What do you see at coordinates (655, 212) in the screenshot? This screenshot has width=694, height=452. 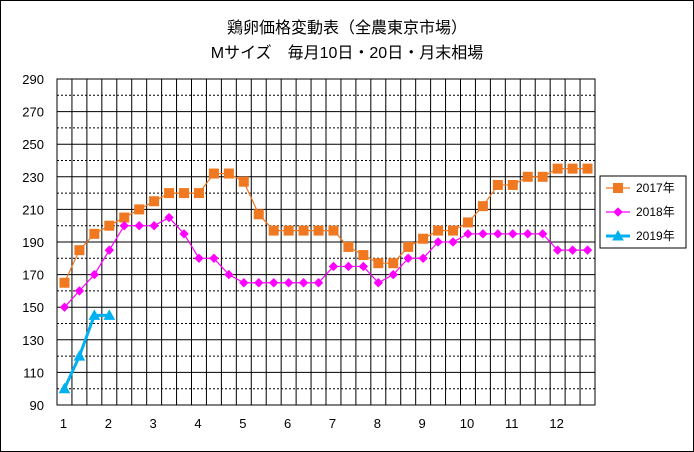 I see `legend-label: 2018年` at bounding box center [655, 212].